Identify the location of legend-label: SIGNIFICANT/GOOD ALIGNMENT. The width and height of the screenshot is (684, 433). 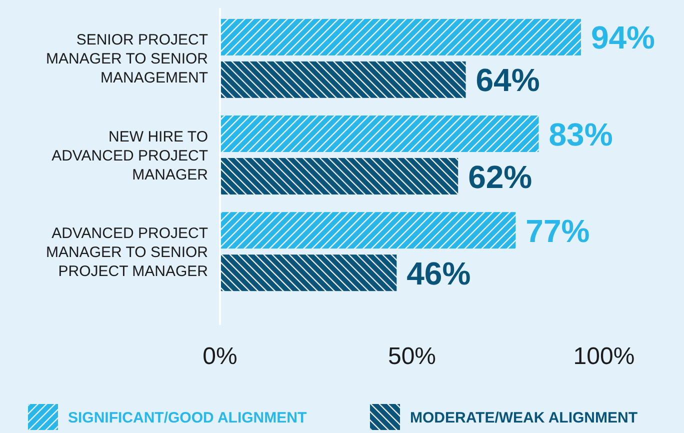
(187, 417).